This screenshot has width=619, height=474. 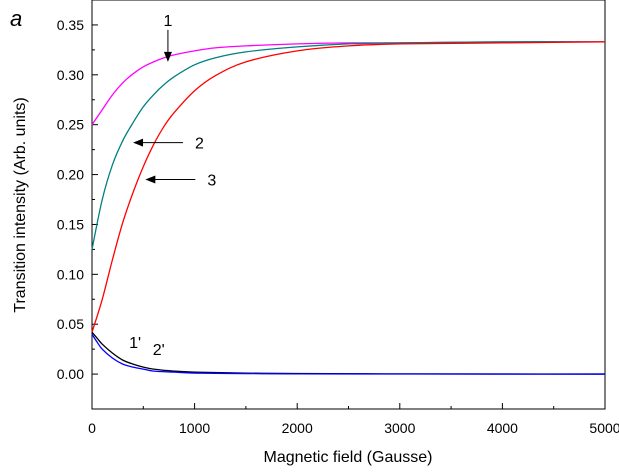 I want to click on annotation-layer: 1 2 3 1' 2', so click(x=172, y=186).